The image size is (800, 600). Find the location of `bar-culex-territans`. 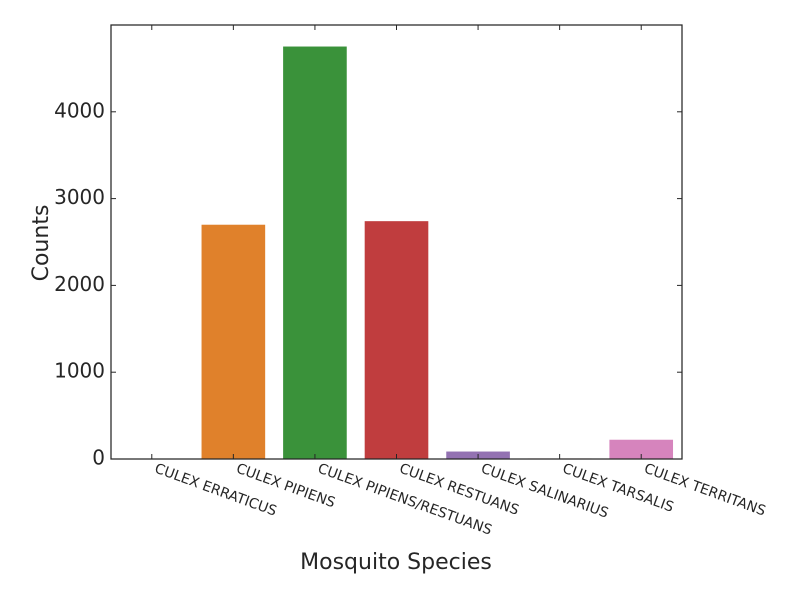

bar-culex-territans is located at coordinates (641, 449).